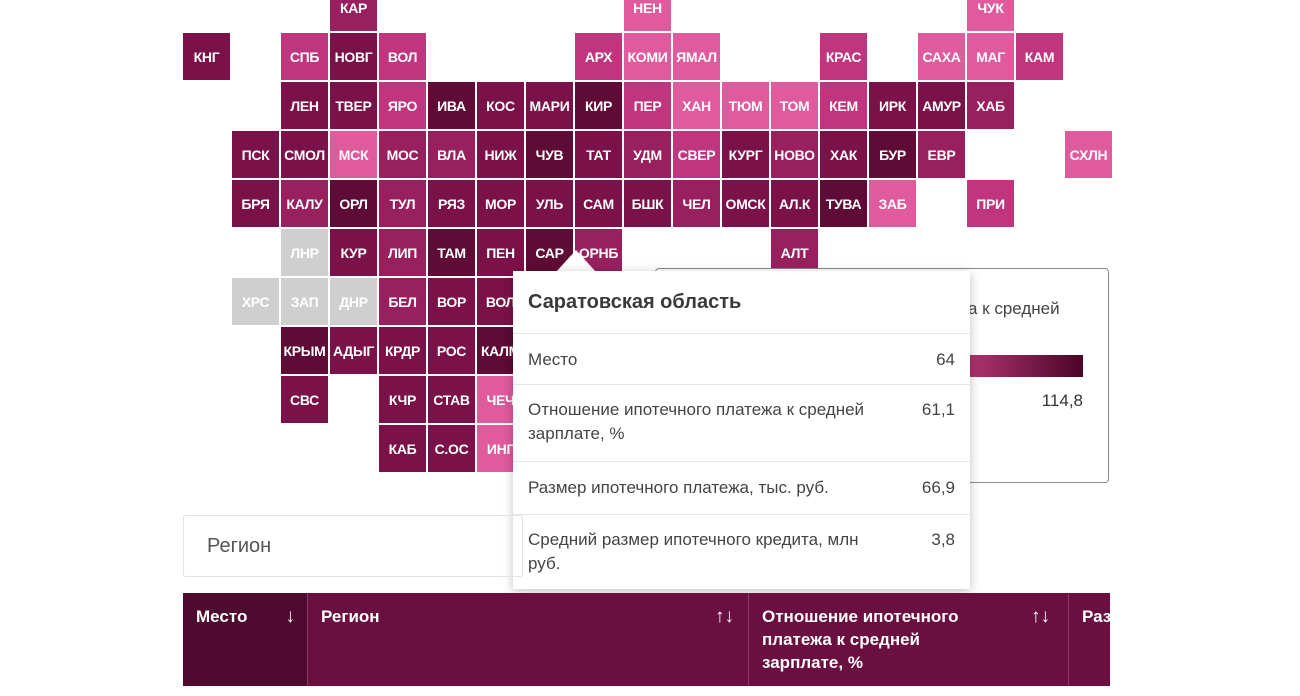 The height and width of the screenshot is (696, 1300). I want to click on region-tile: СМОЛ, so click(304, 154).